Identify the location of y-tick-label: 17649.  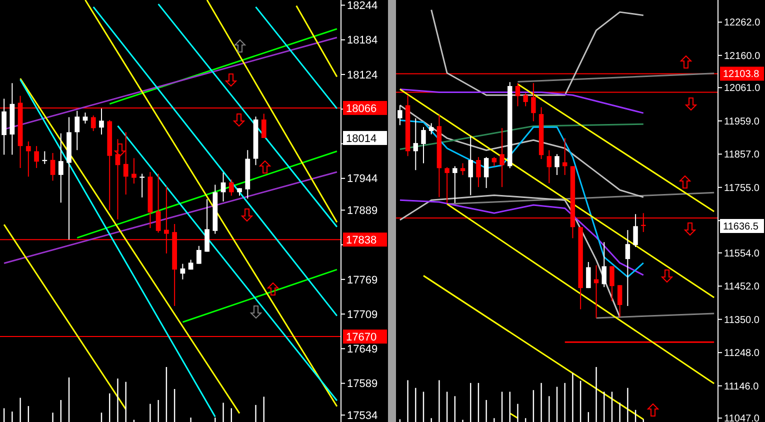
(362, 350).